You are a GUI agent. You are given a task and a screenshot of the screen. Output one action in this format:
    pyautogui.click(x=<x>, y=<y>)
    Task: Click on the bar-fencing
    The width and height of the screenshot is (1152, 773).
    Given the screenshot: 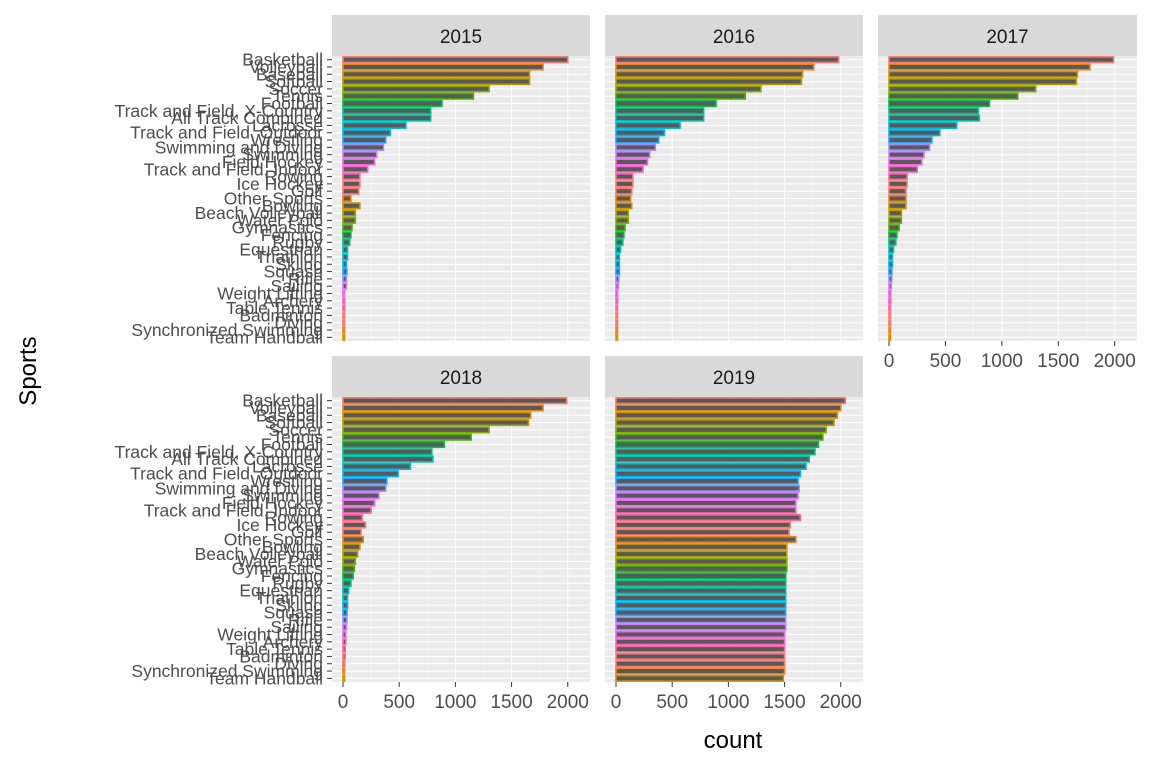 What is the action you would take?
    pyautogui.click(x=348, y=576)
    